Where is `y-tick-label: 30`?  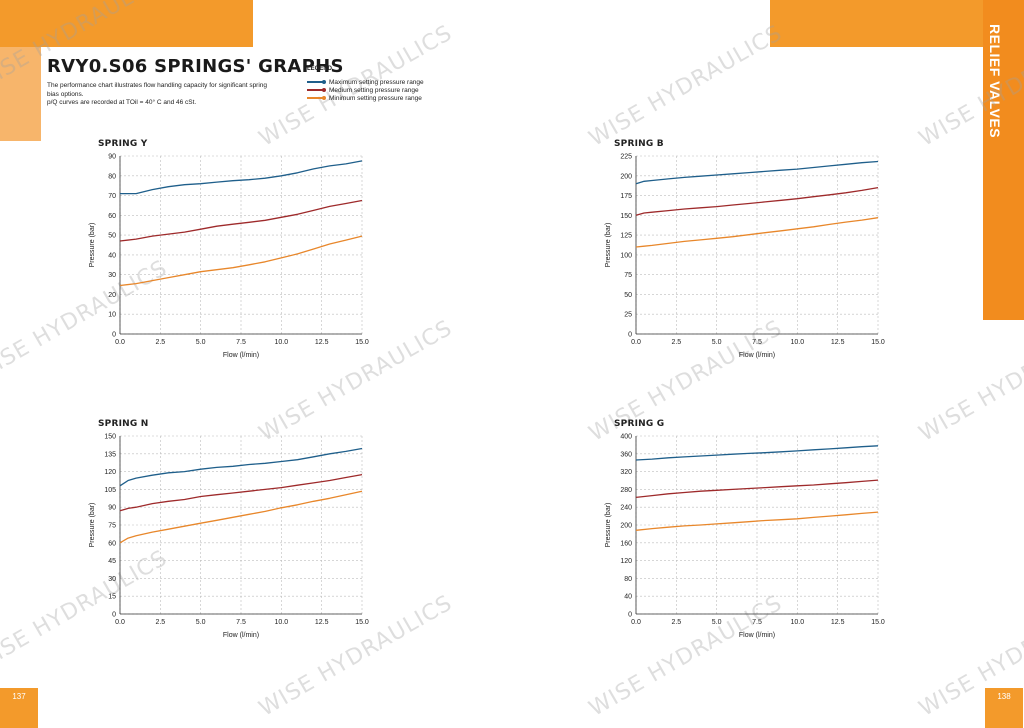 y-tick-label: 30 is located at coordinates (112, 275).